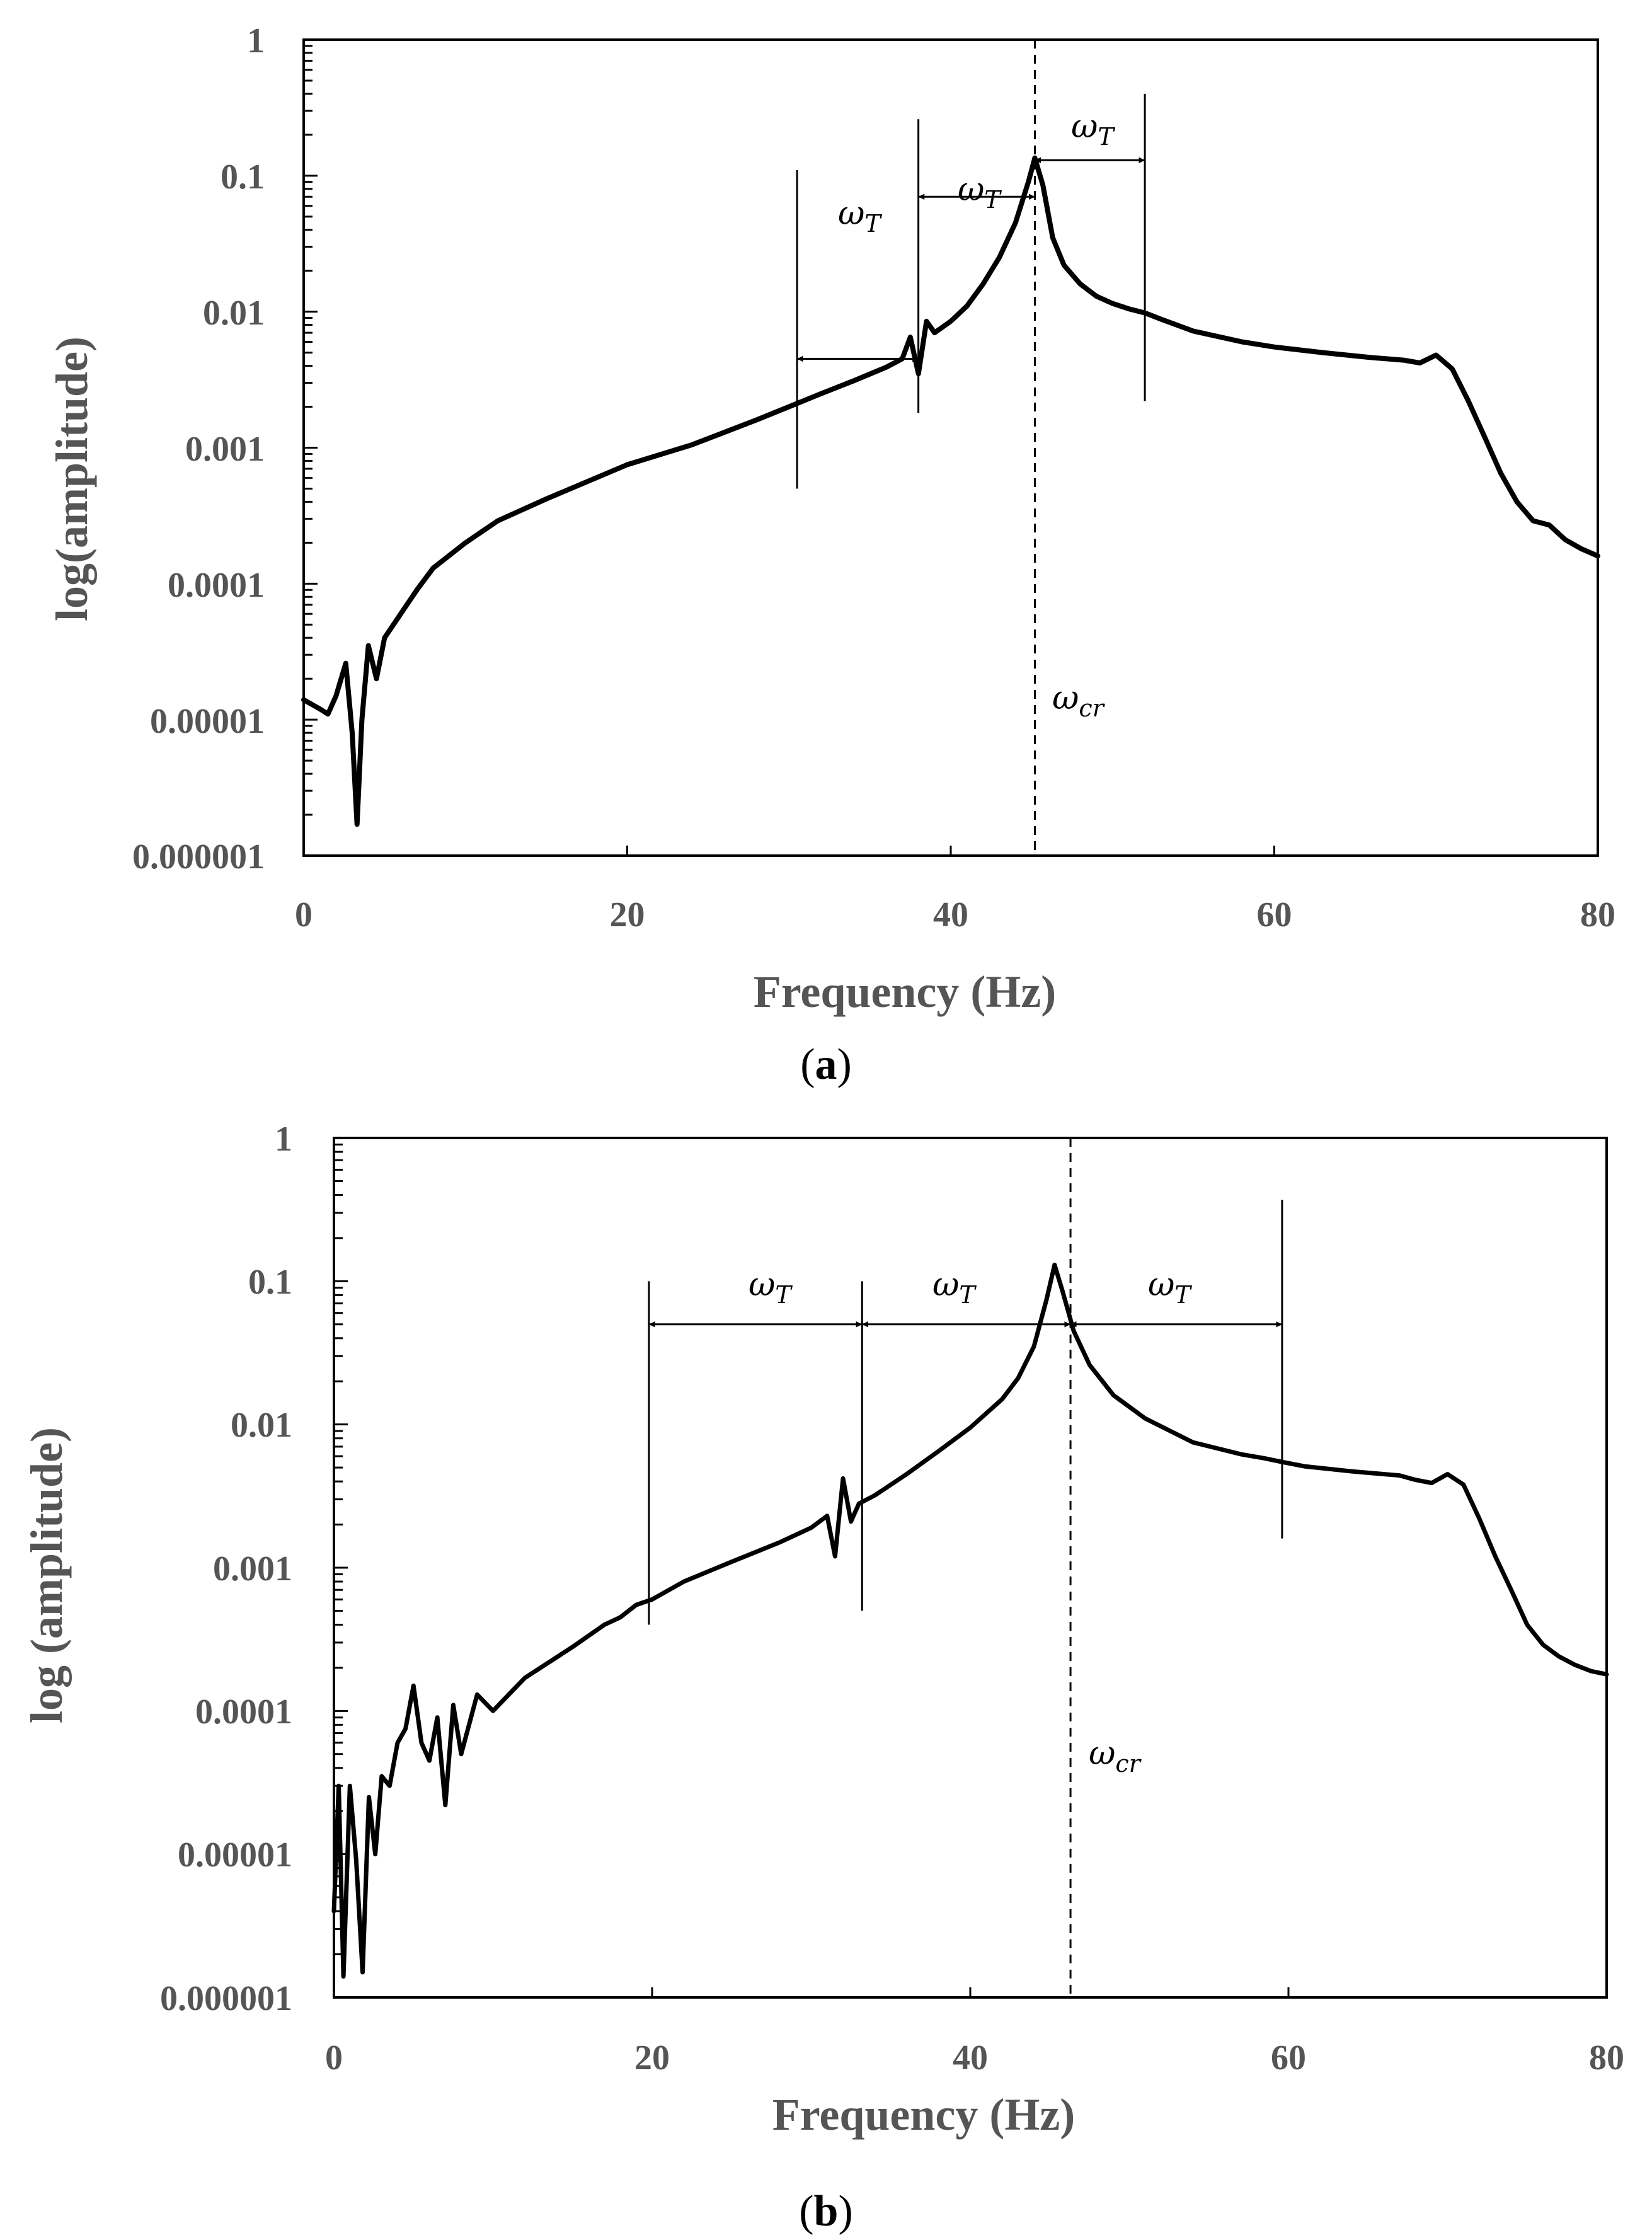 The image size is (1652, 2240). Describe the element at coordinates (970, 1992) in the screenshot. I see `xtick-marks-b` at that location.